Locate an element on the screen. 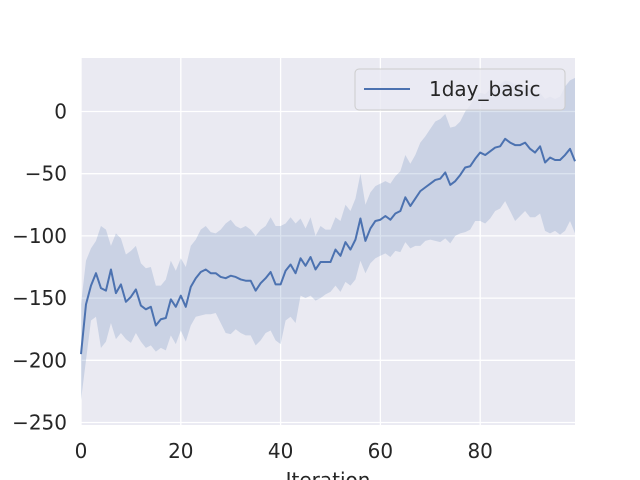 The height and width of the screenshot is (480, 640). y-tick-label: 0 is located at coordinates (60, 111).